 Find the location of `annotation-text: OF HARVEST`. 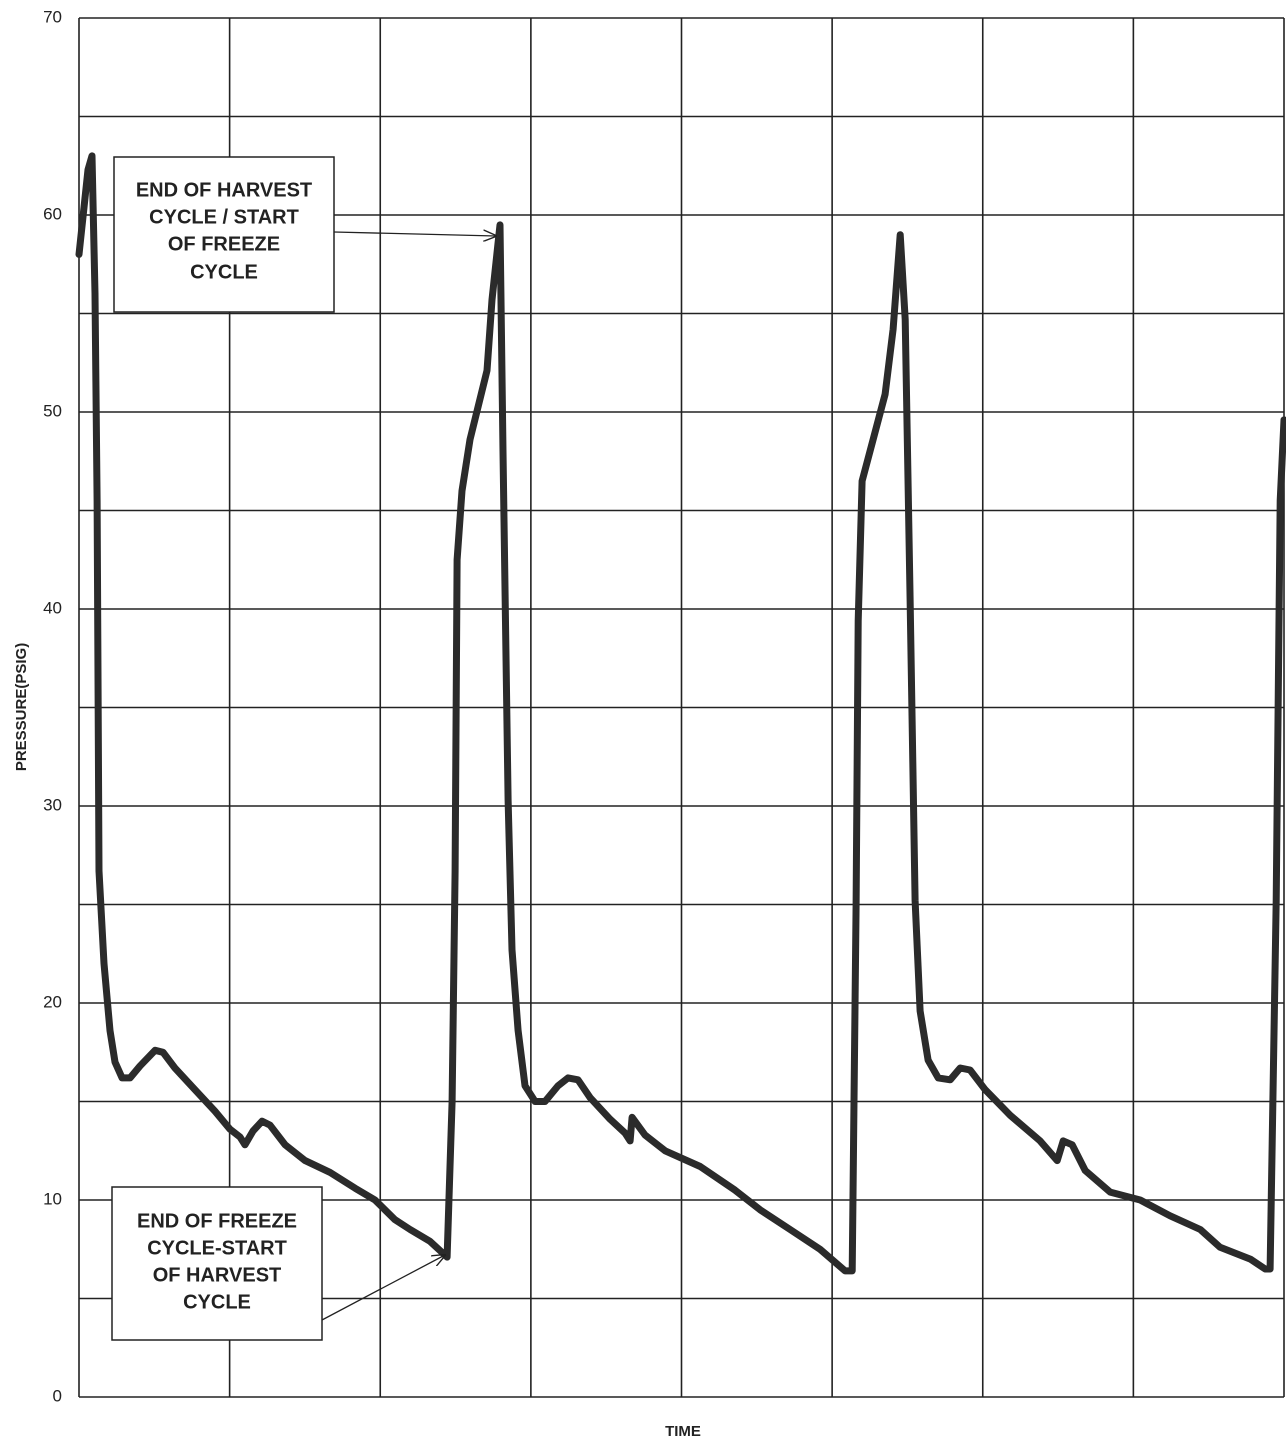

annotation-text: OF HARVEST is located at coordinates (217, 1275).